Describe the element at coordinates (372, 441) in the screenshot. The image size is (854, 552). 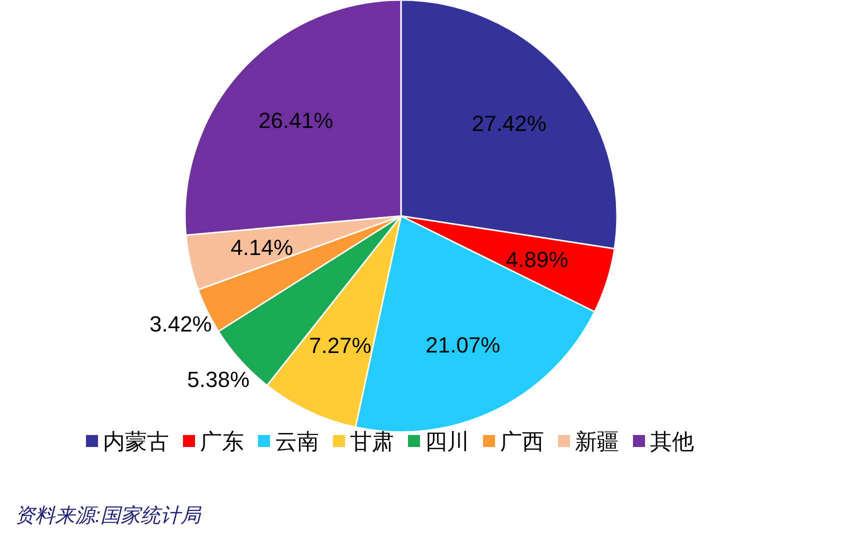
I see `legend-label: 甘肃` at that location.